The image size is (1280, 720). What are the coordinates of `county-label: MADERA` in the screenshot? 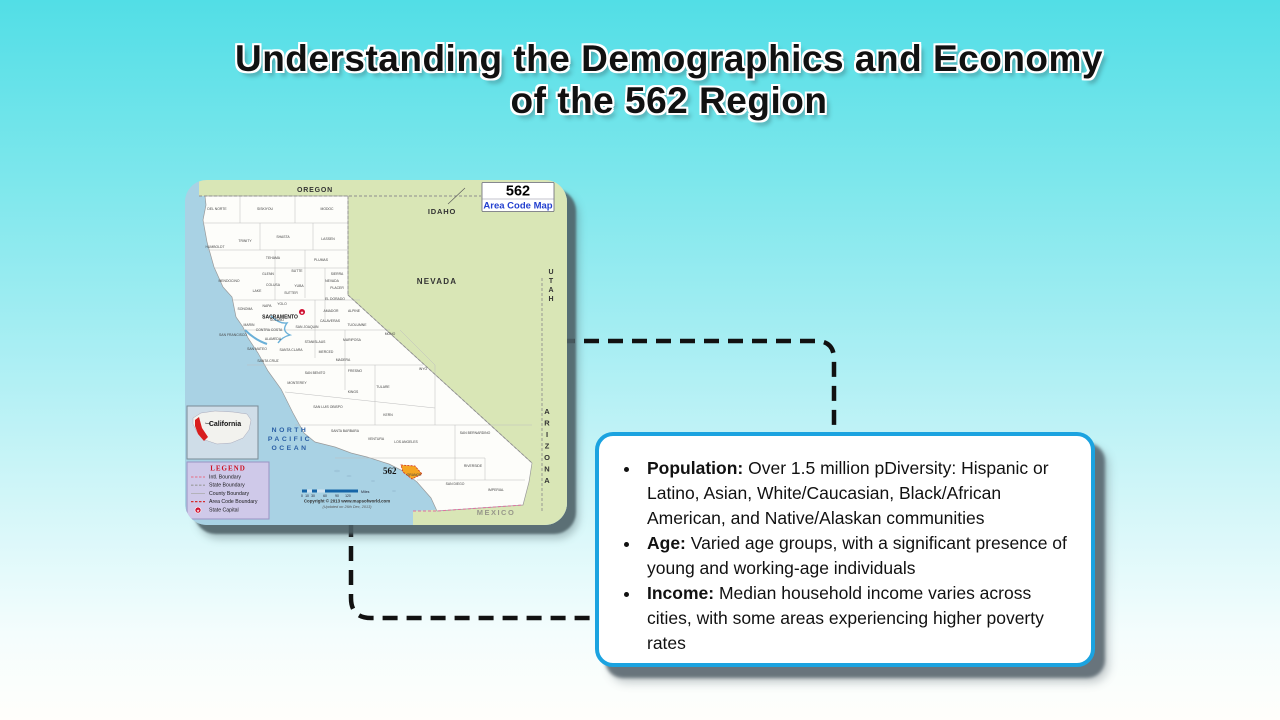 It's located at (343, 360).